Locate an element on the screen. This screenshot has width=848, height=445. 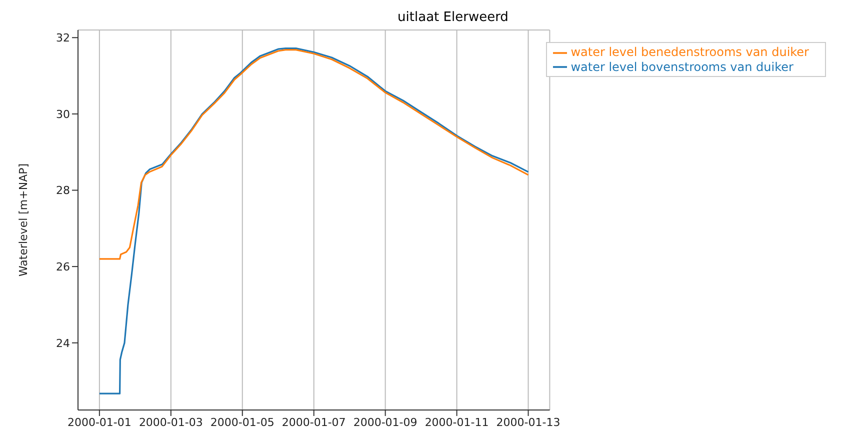
y-tick-label: 30 is located at coordinates (63, 114).